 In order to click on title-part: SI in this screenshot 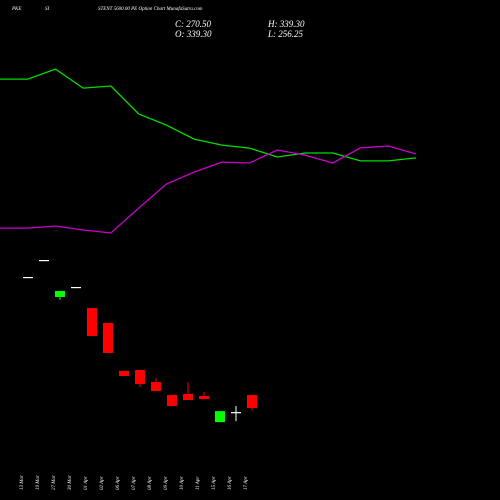, I will do `click(47, 9)`.